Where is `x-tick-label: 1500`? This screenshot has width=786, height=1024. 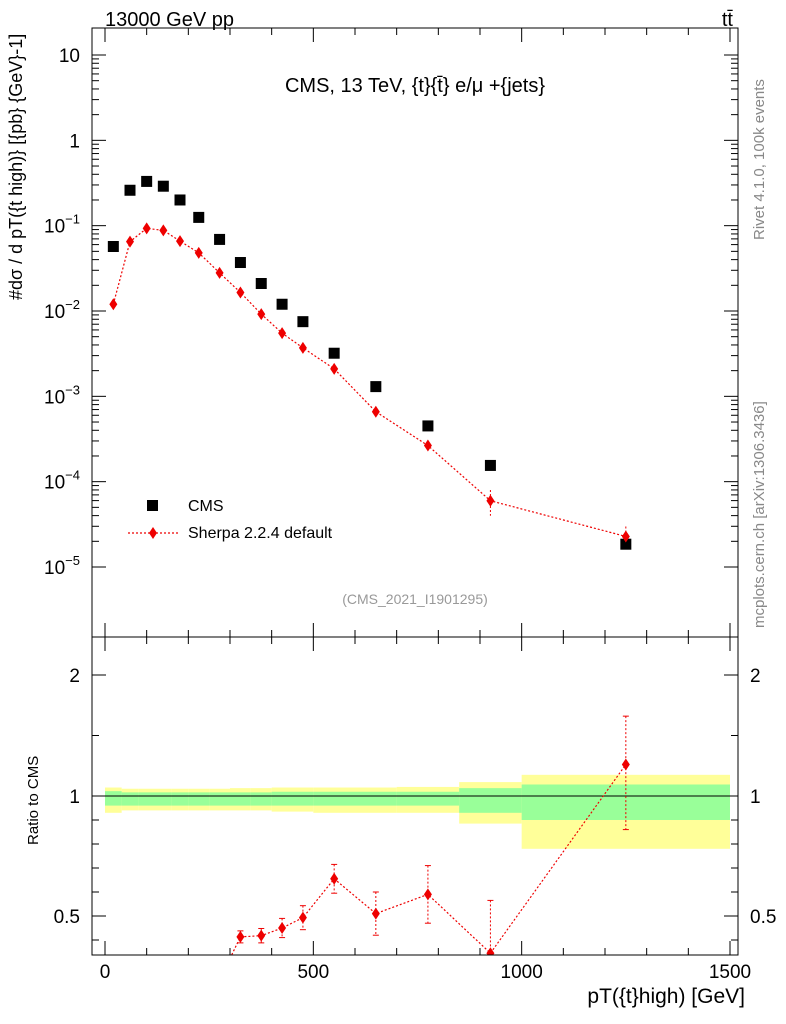
x-tick-label: 1500 is located at coordinates (730, 972).